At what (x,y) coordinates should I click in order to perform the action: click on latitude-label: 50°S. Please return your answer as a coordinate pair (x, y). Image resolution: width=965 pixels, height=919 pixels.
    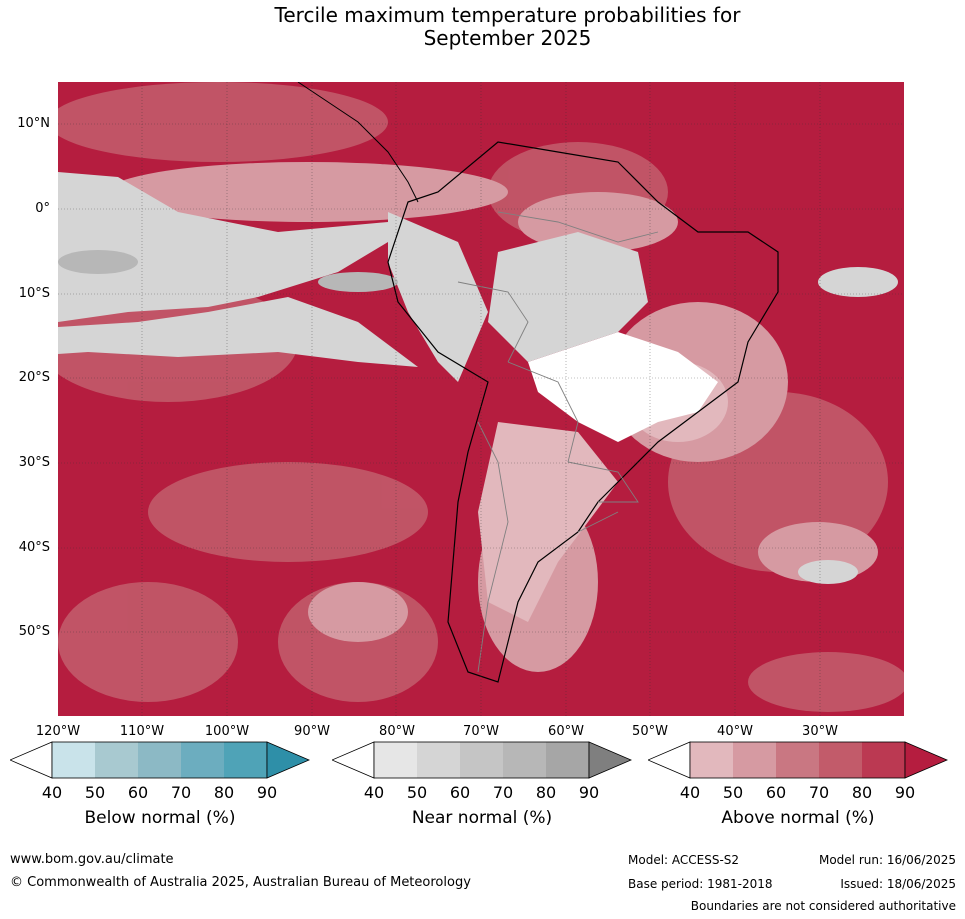
    Looking at the image, I should click on (34, 631).